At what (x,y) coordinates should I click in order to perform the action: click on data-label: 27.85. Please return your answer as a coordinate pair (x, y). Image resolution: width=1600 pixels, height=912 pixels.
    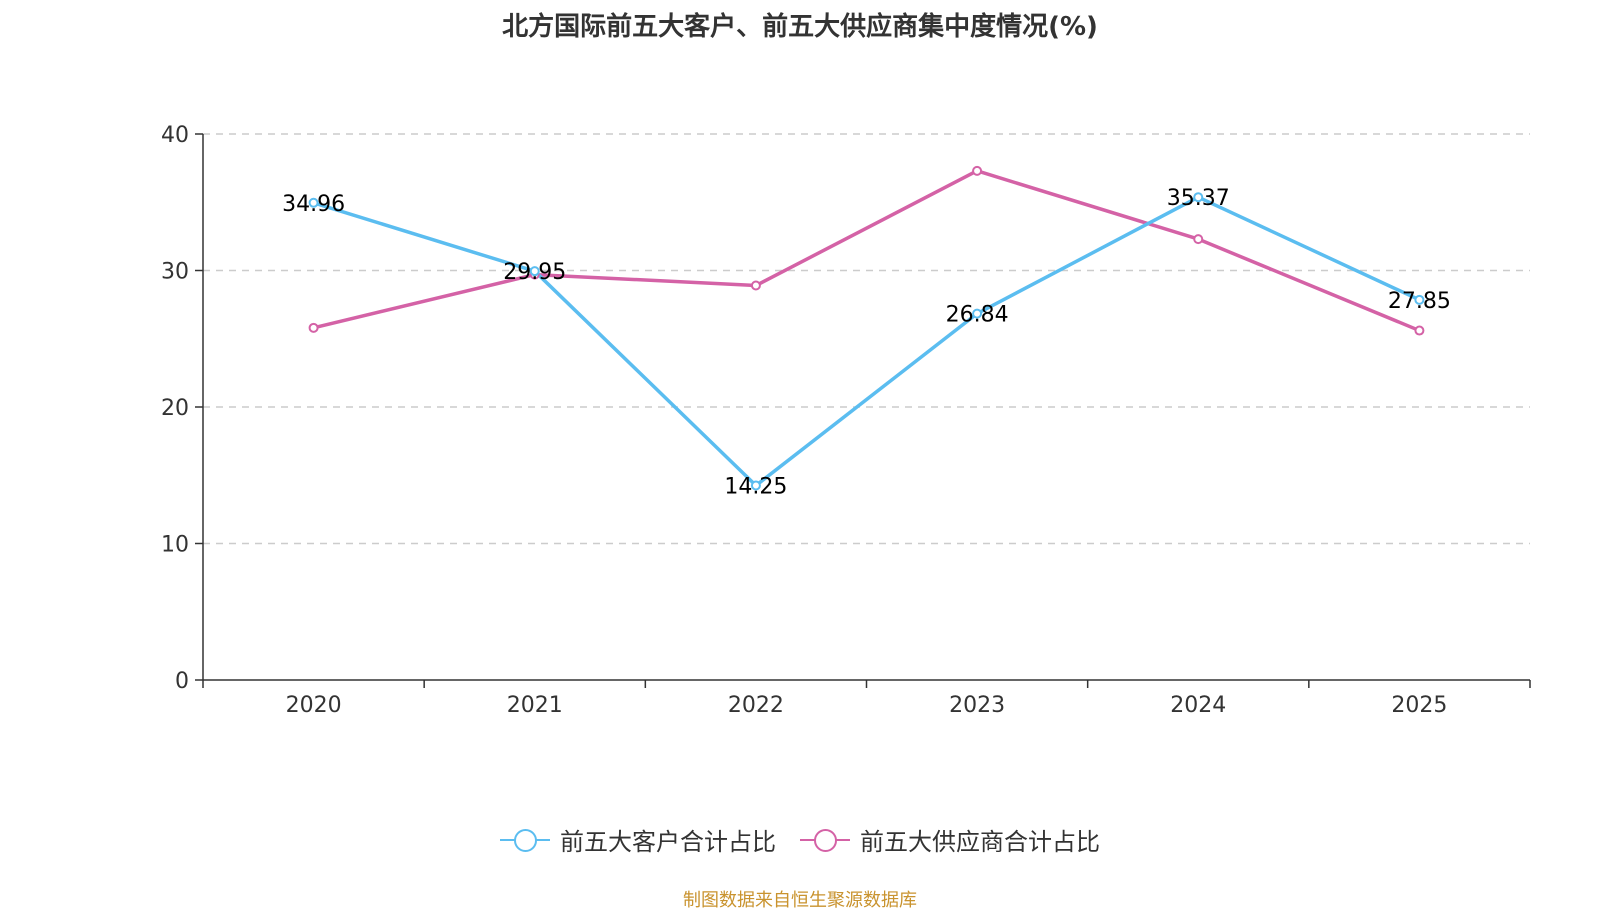
    Looking at the image, I should click on (1419, 301).